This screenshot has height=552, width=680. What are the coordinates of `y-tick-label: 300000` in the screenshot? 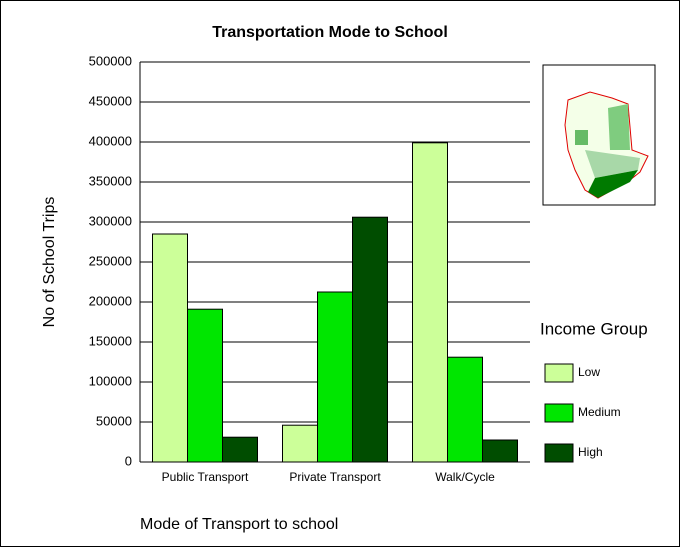 It's located at (110, 220).